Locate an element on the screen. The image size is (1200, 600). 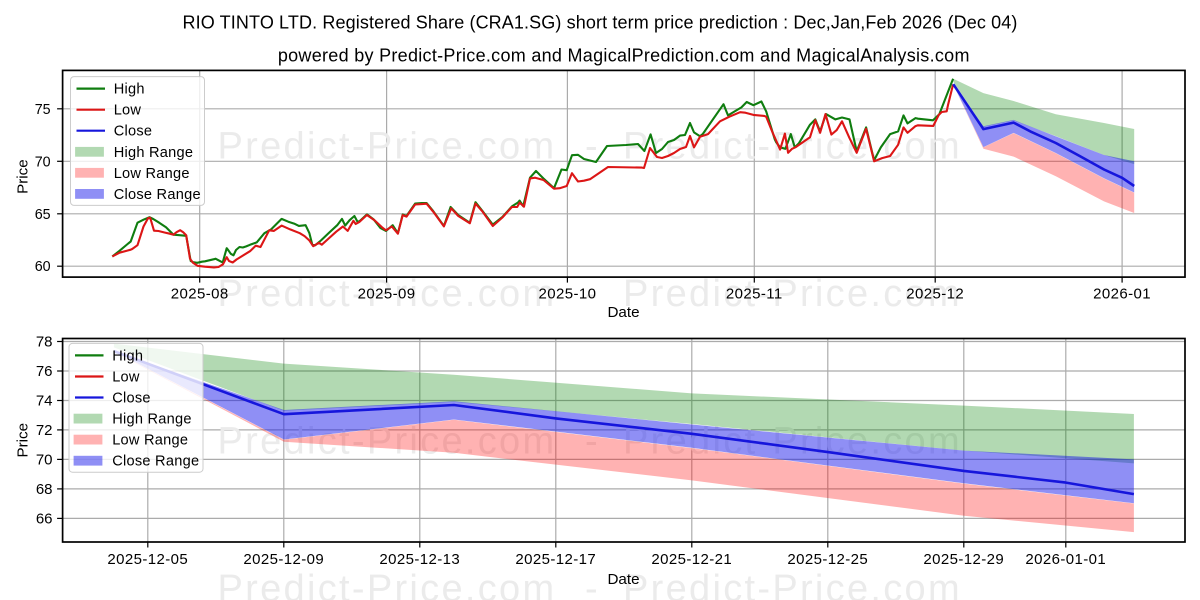
svg-text: 2025-12 is located at coordinates (935, 293).